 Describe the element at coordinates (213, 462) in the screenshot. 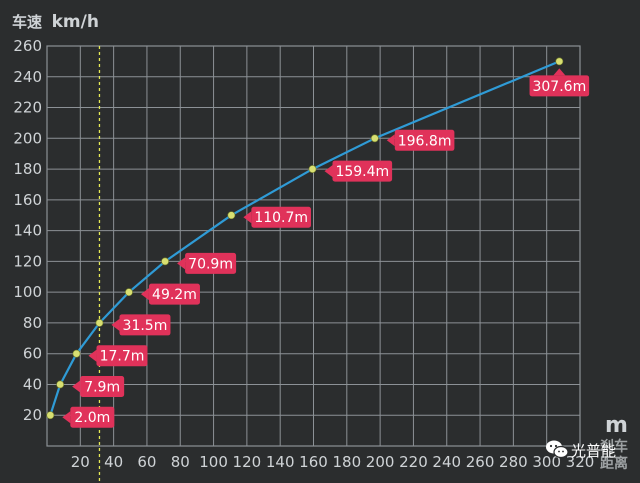

I see `x-tick-label: 100` at that location.